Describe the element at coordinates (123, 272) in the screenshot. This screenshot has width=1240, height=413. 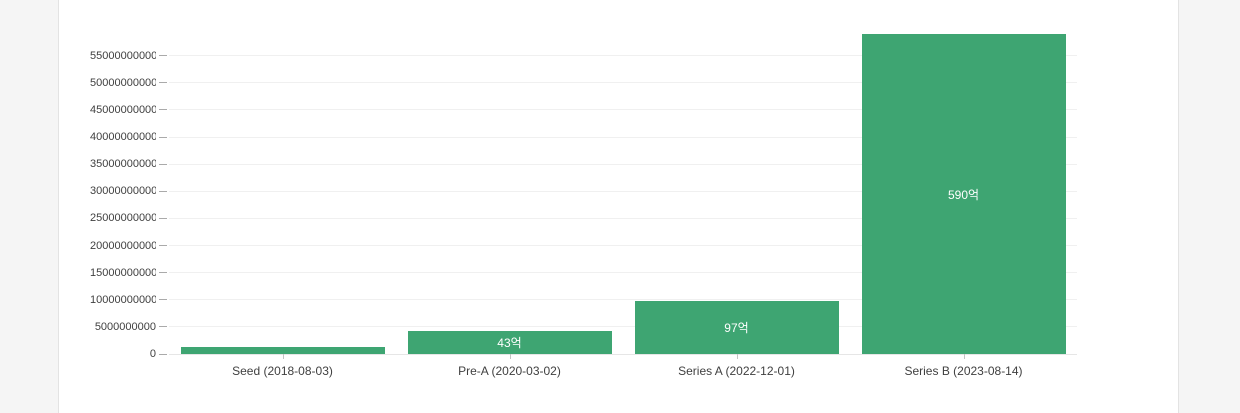
I see `y-axis-tick-label: 15000000000` at that location.